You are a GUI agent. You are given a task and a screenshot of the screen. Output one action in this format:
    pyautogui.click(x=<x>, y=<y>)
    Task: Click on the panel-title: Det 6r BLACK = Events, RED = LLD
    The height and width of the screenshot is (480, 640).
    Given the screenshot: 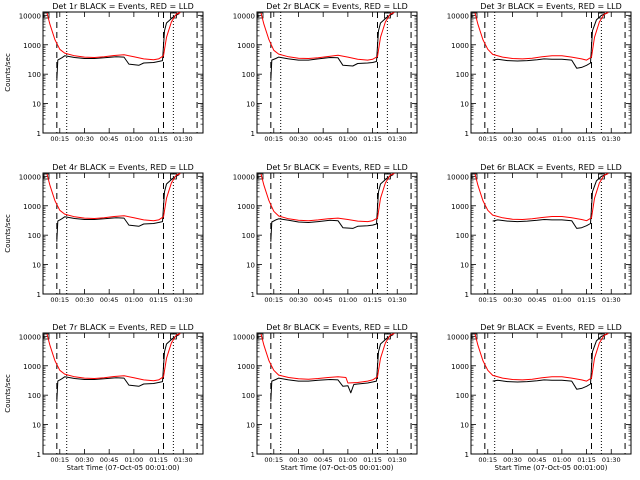 What is the action you would take?
    pyautogui.click(x=551, y=167)
    